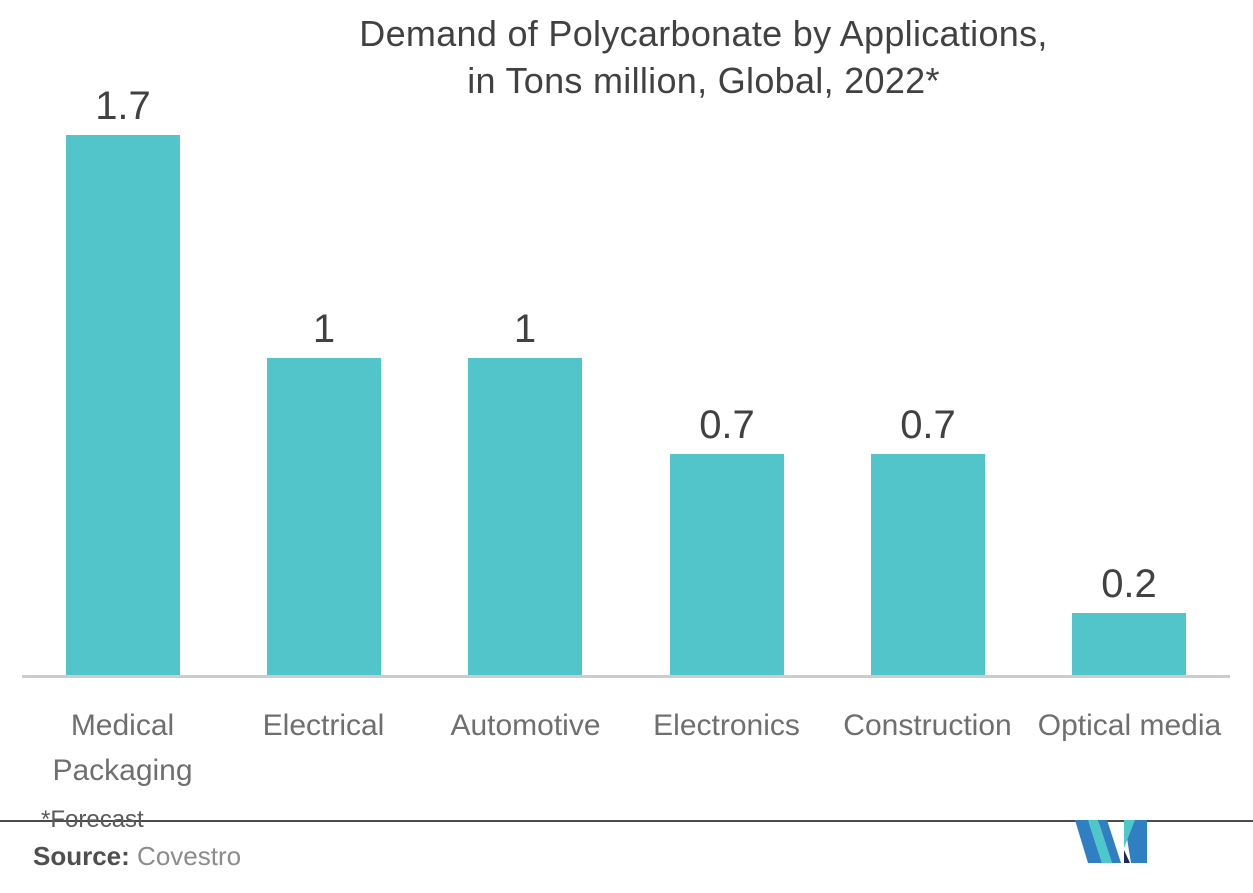 The width and height of the screenshot is (1253, 893). I want to click on x-axis-line, so click(626, 676).